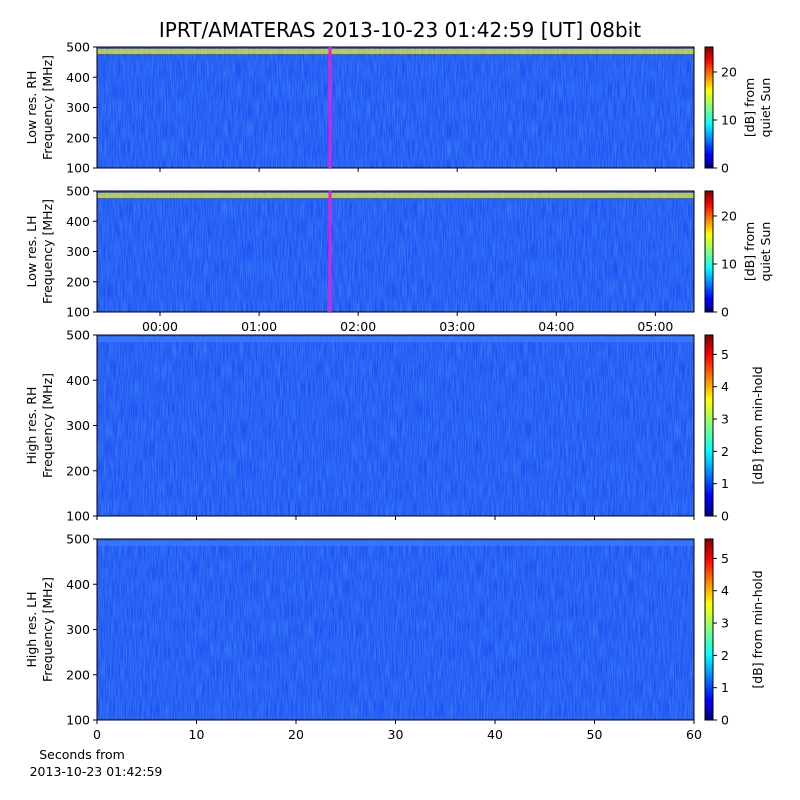 The image size is (800, 800). I want to click on x-tick-label: 40, so click(495, 734).